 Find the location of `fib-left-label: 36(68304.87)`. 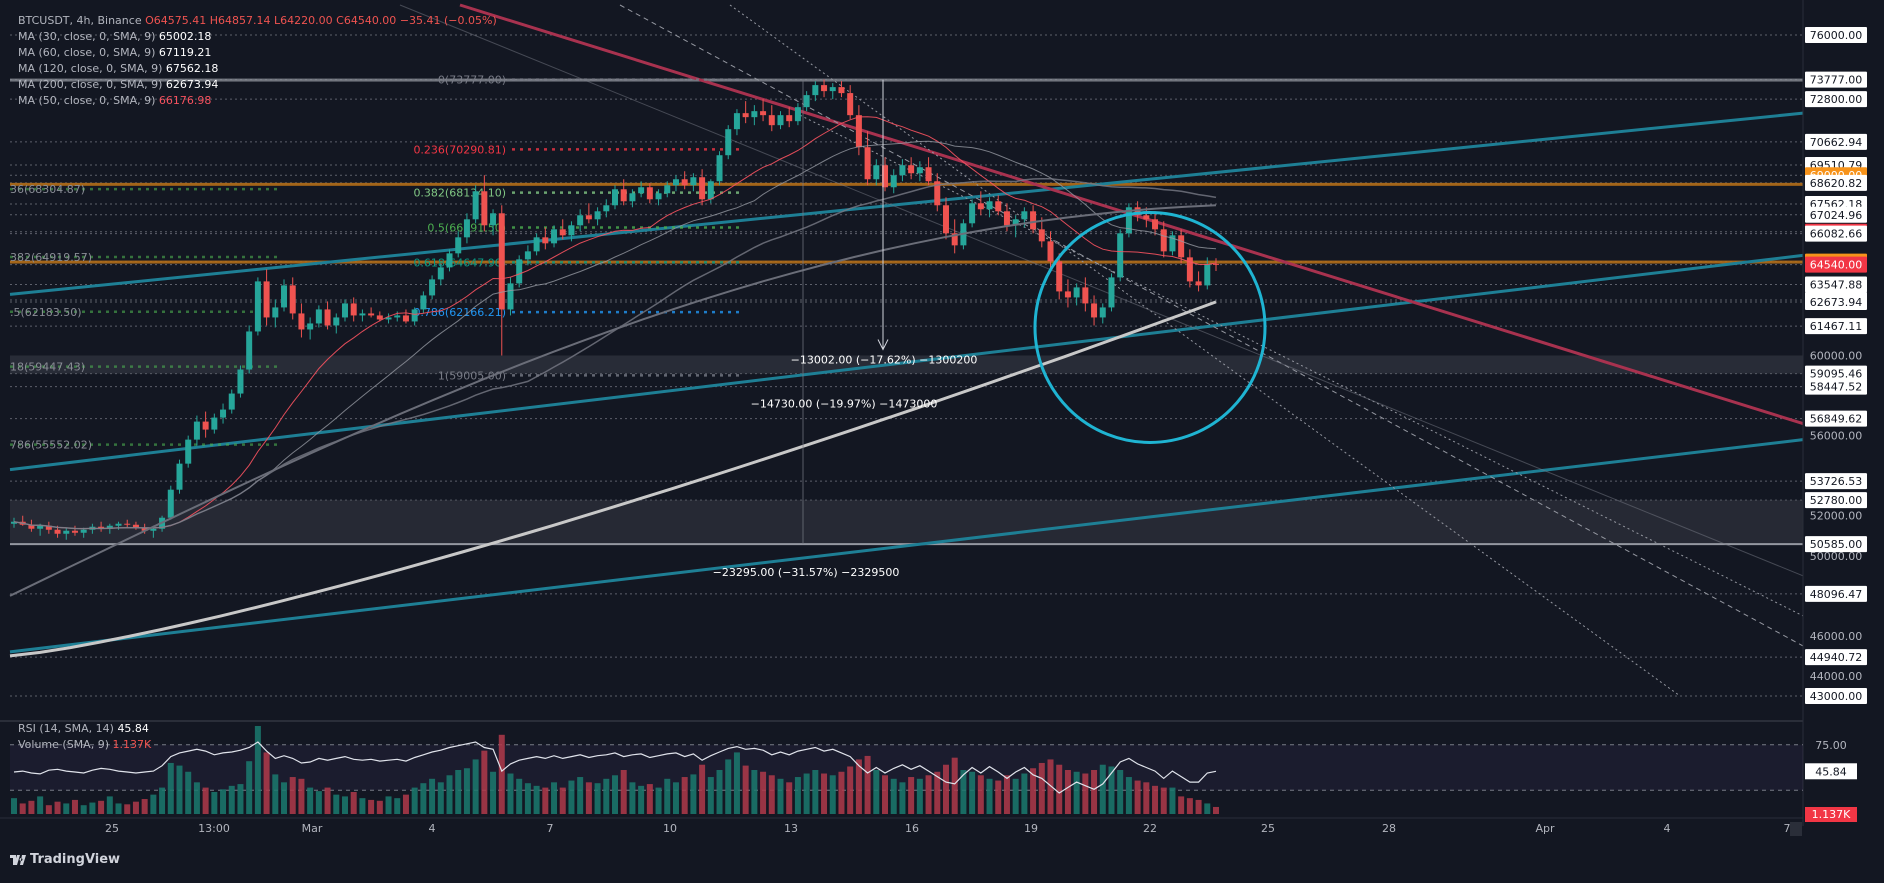

fib-left-label: 36(68304.87) is located at coordinates (47, 189).